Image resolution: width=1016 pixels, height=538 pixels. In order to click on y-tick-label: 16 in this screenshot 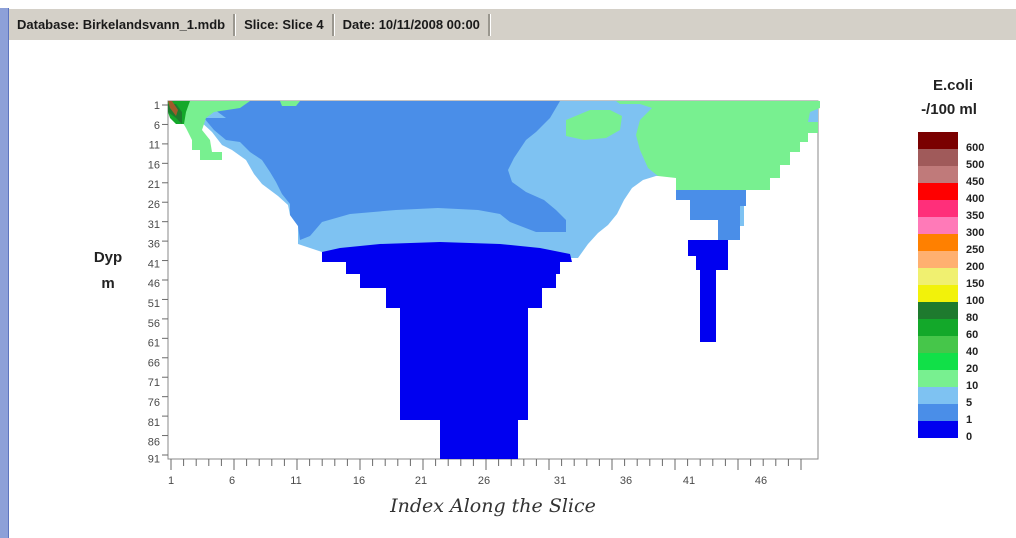, I will do `click(154, 165)`.